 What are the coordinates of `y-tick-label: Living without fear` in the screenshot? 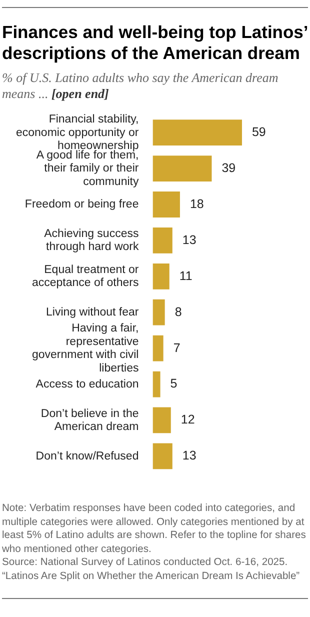 It's located at (92, 312).